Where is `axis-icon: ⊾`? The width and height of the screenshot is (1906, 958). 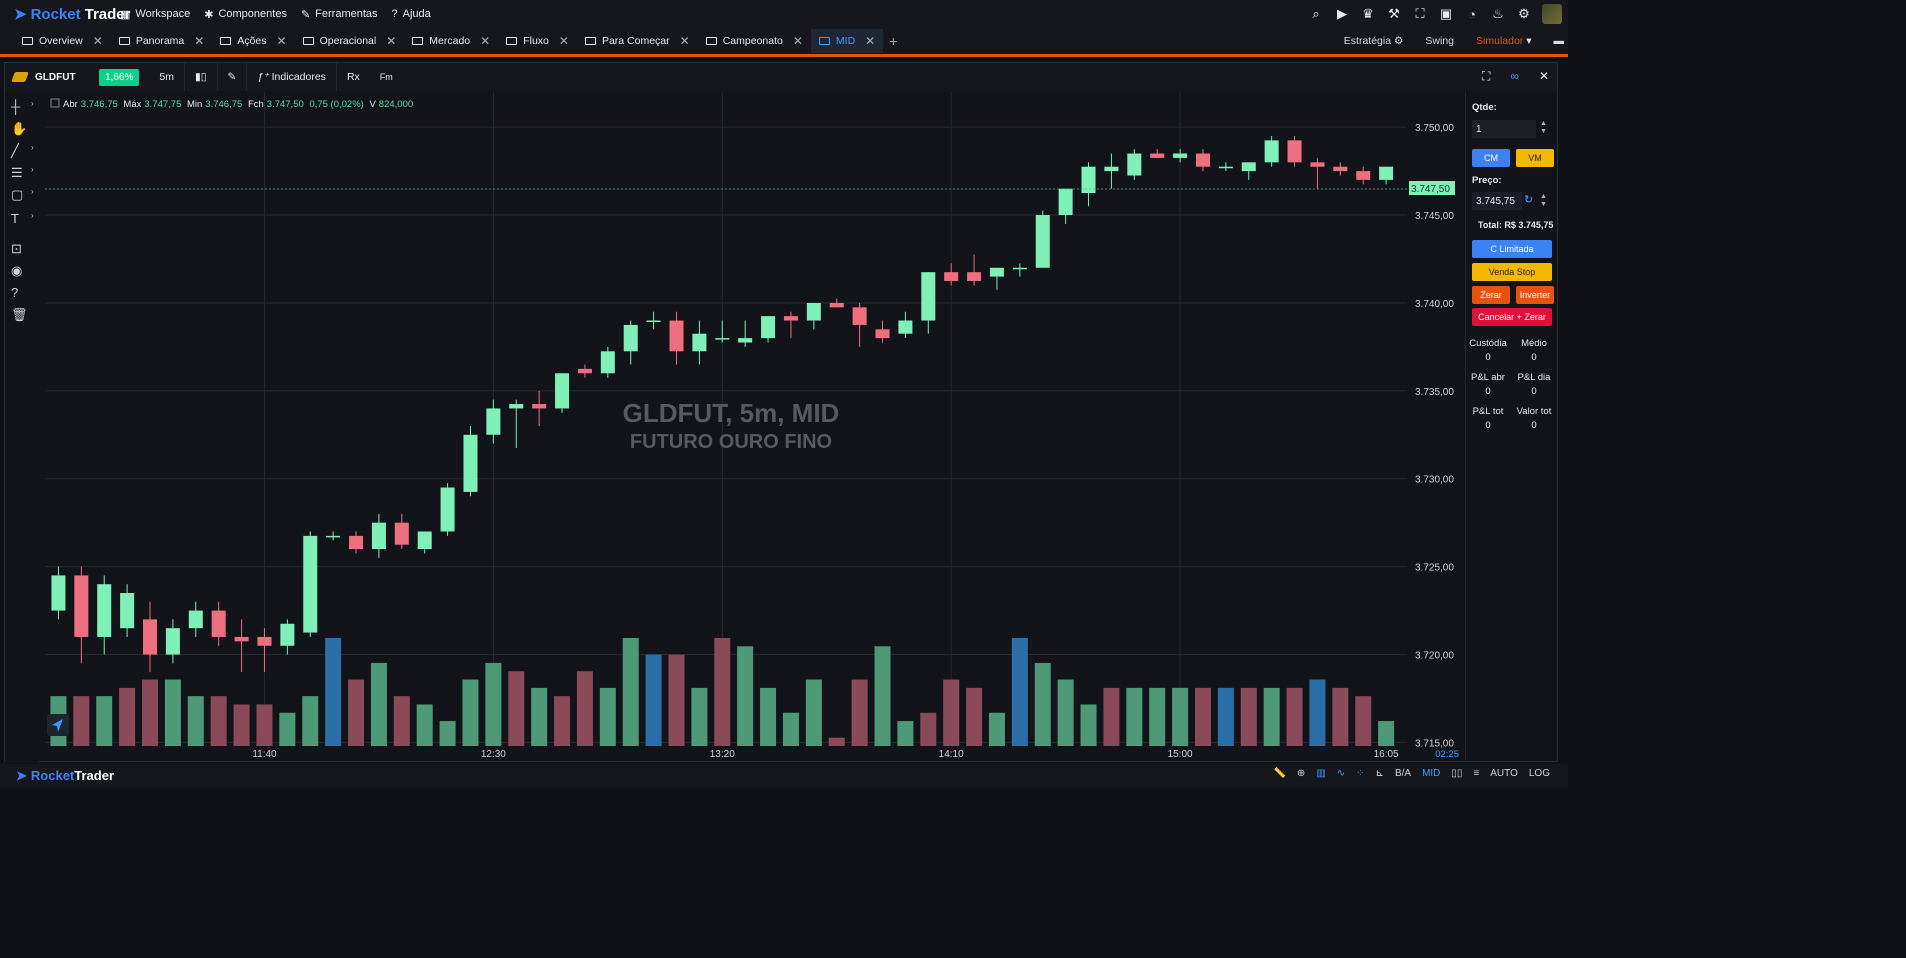 axis-icon: ⊾ is located at coordinates (1379, 773).